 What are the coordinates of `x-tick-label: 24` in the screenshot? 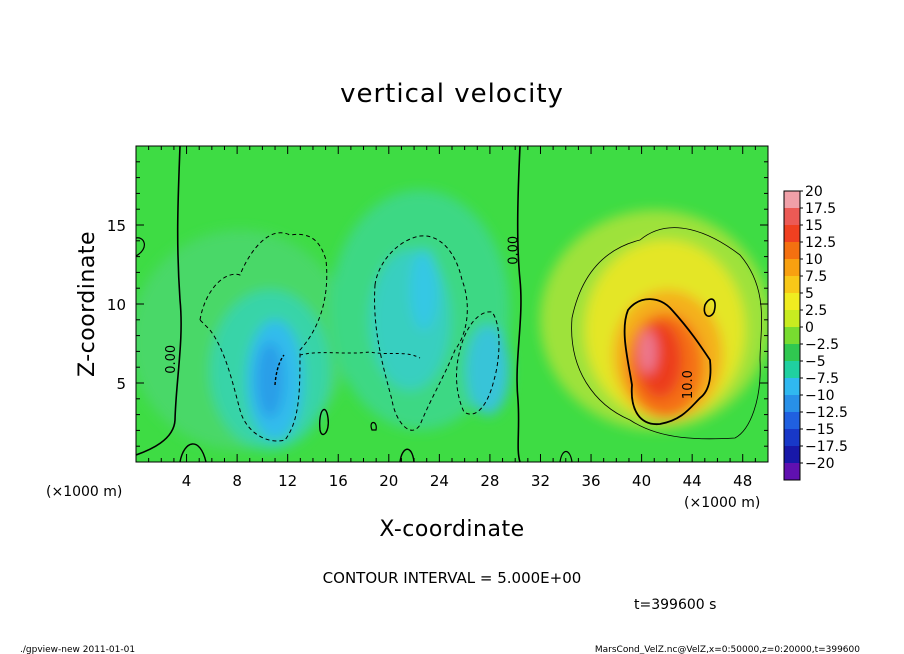 It's located at (439, 481).